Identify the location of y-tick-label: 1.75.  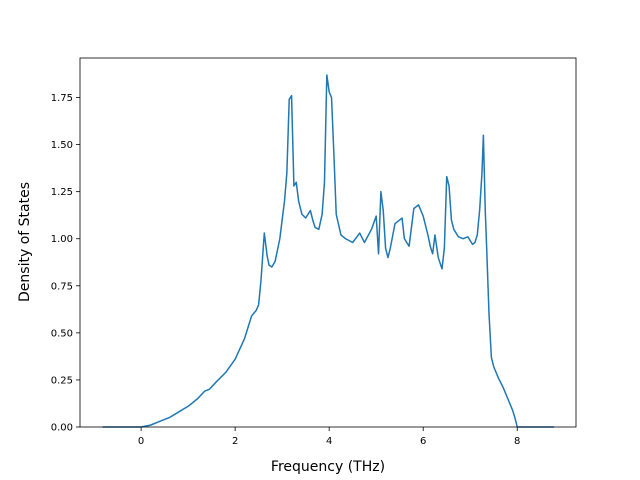
(62, 98).